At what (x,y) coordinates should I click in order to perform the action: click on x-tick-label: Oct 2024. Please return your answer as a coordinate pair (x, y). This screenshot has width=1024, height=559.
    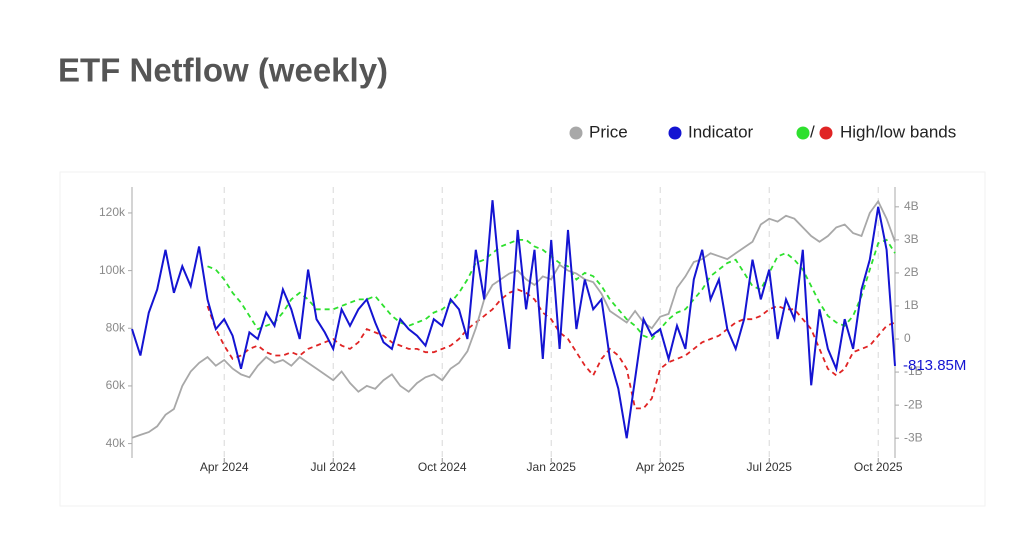
    Looking at the image, I should click on (442, 467).